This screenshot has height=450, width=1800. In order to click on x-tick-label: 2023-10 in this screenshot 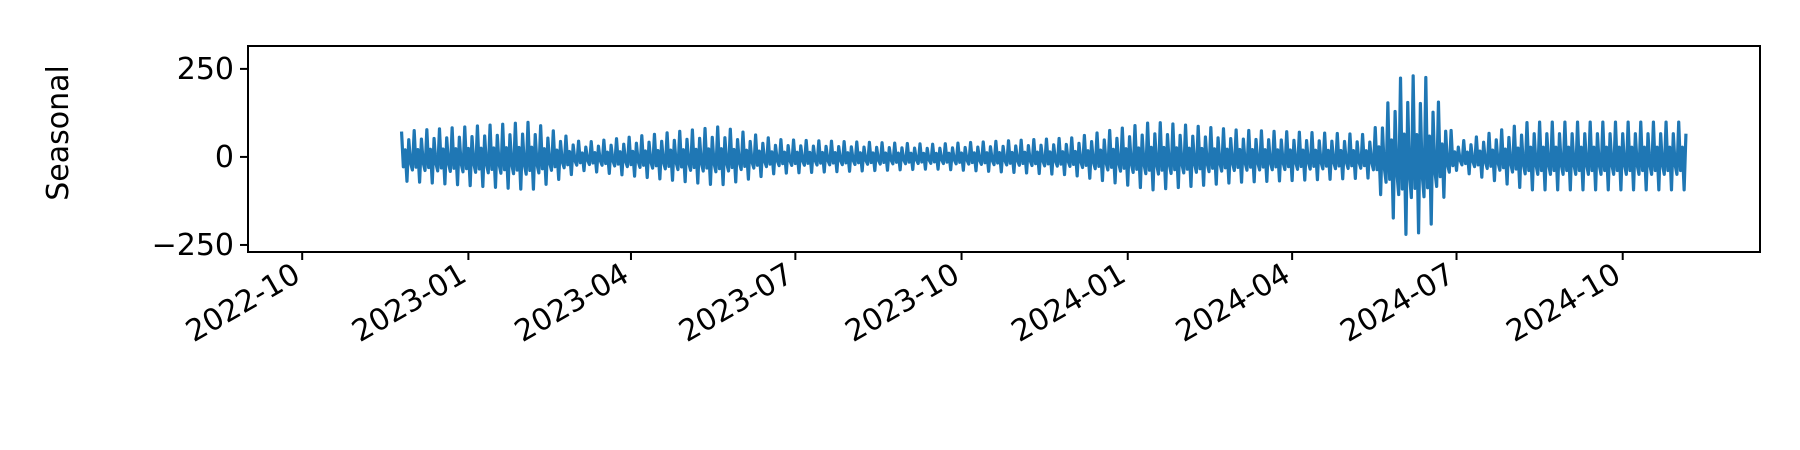, I will do `click(902, 303)`.